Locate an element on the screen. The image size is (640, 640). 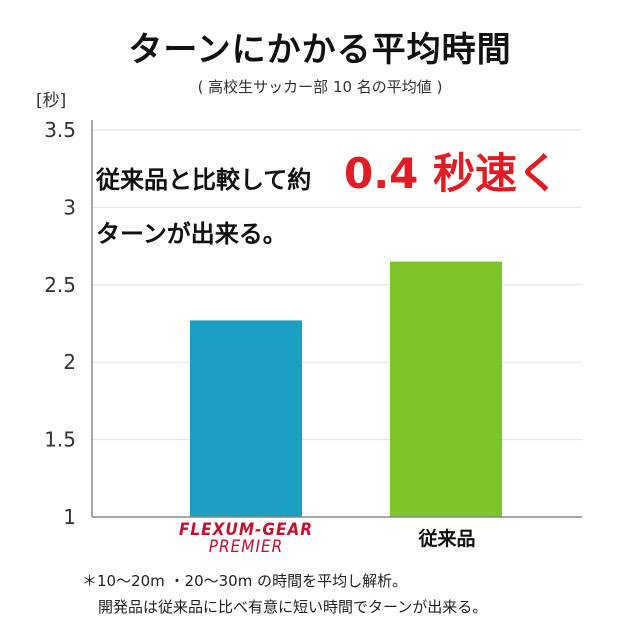
chart-title: ターンにかかる平均時間 is located at coordinates (320, 50).